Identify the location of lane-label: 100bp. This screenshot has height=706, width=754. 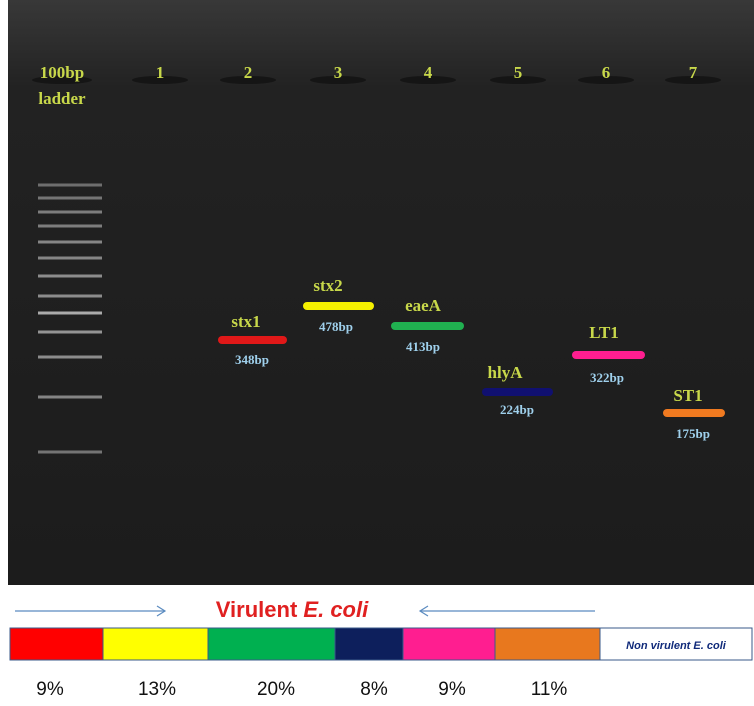
(62, 72).